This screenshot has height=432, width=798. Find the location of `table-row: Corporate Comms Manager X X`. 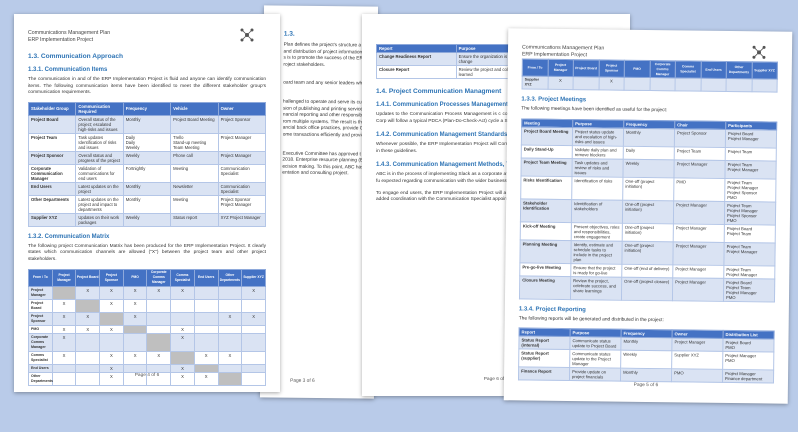

table-row: Corporate Comms Manager X X is located at coordinates (147, 342).